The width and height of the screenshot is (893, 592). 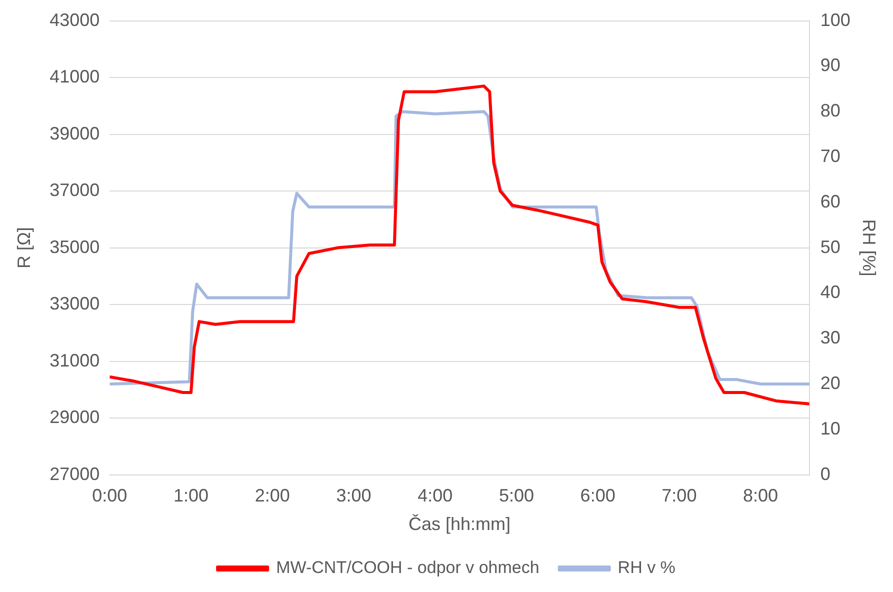 I want to click on y2-tick-label: 100, so click(x=835, y=20).